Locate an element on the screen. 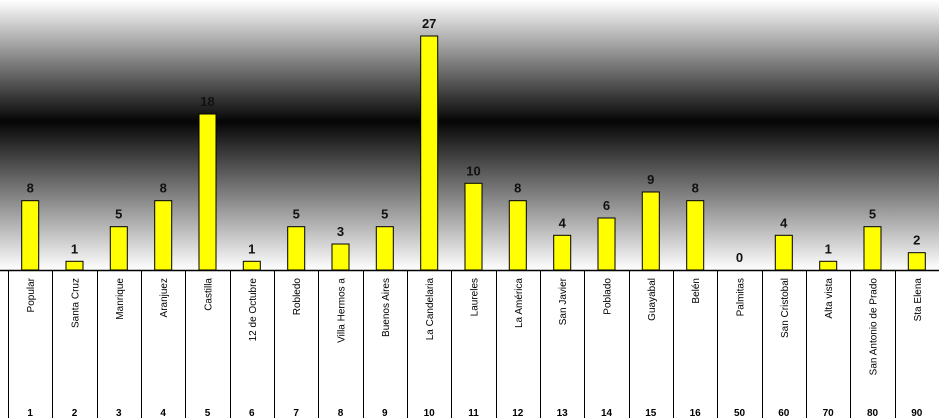 This screenshot has width=939, height=418. category-label: Popular is located at coordinates (31, 294).